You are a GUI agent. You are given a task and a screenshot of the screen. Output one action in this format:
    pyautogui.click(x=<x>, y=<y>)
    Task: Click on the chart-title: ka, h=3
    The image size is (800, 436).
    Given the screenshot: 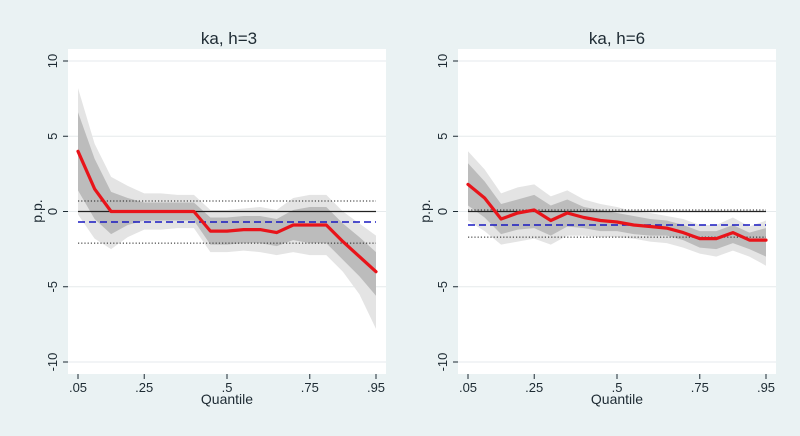 What is the action you would take?
    pyautogui.click(x=229, y=38)
    